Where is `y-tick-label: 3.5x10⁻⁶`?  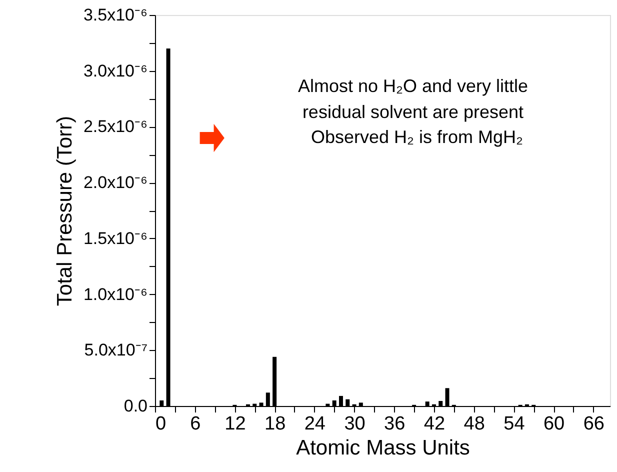
y-tick-label: 3.5x10⁻⁶ is located at coordinates (115, 15).